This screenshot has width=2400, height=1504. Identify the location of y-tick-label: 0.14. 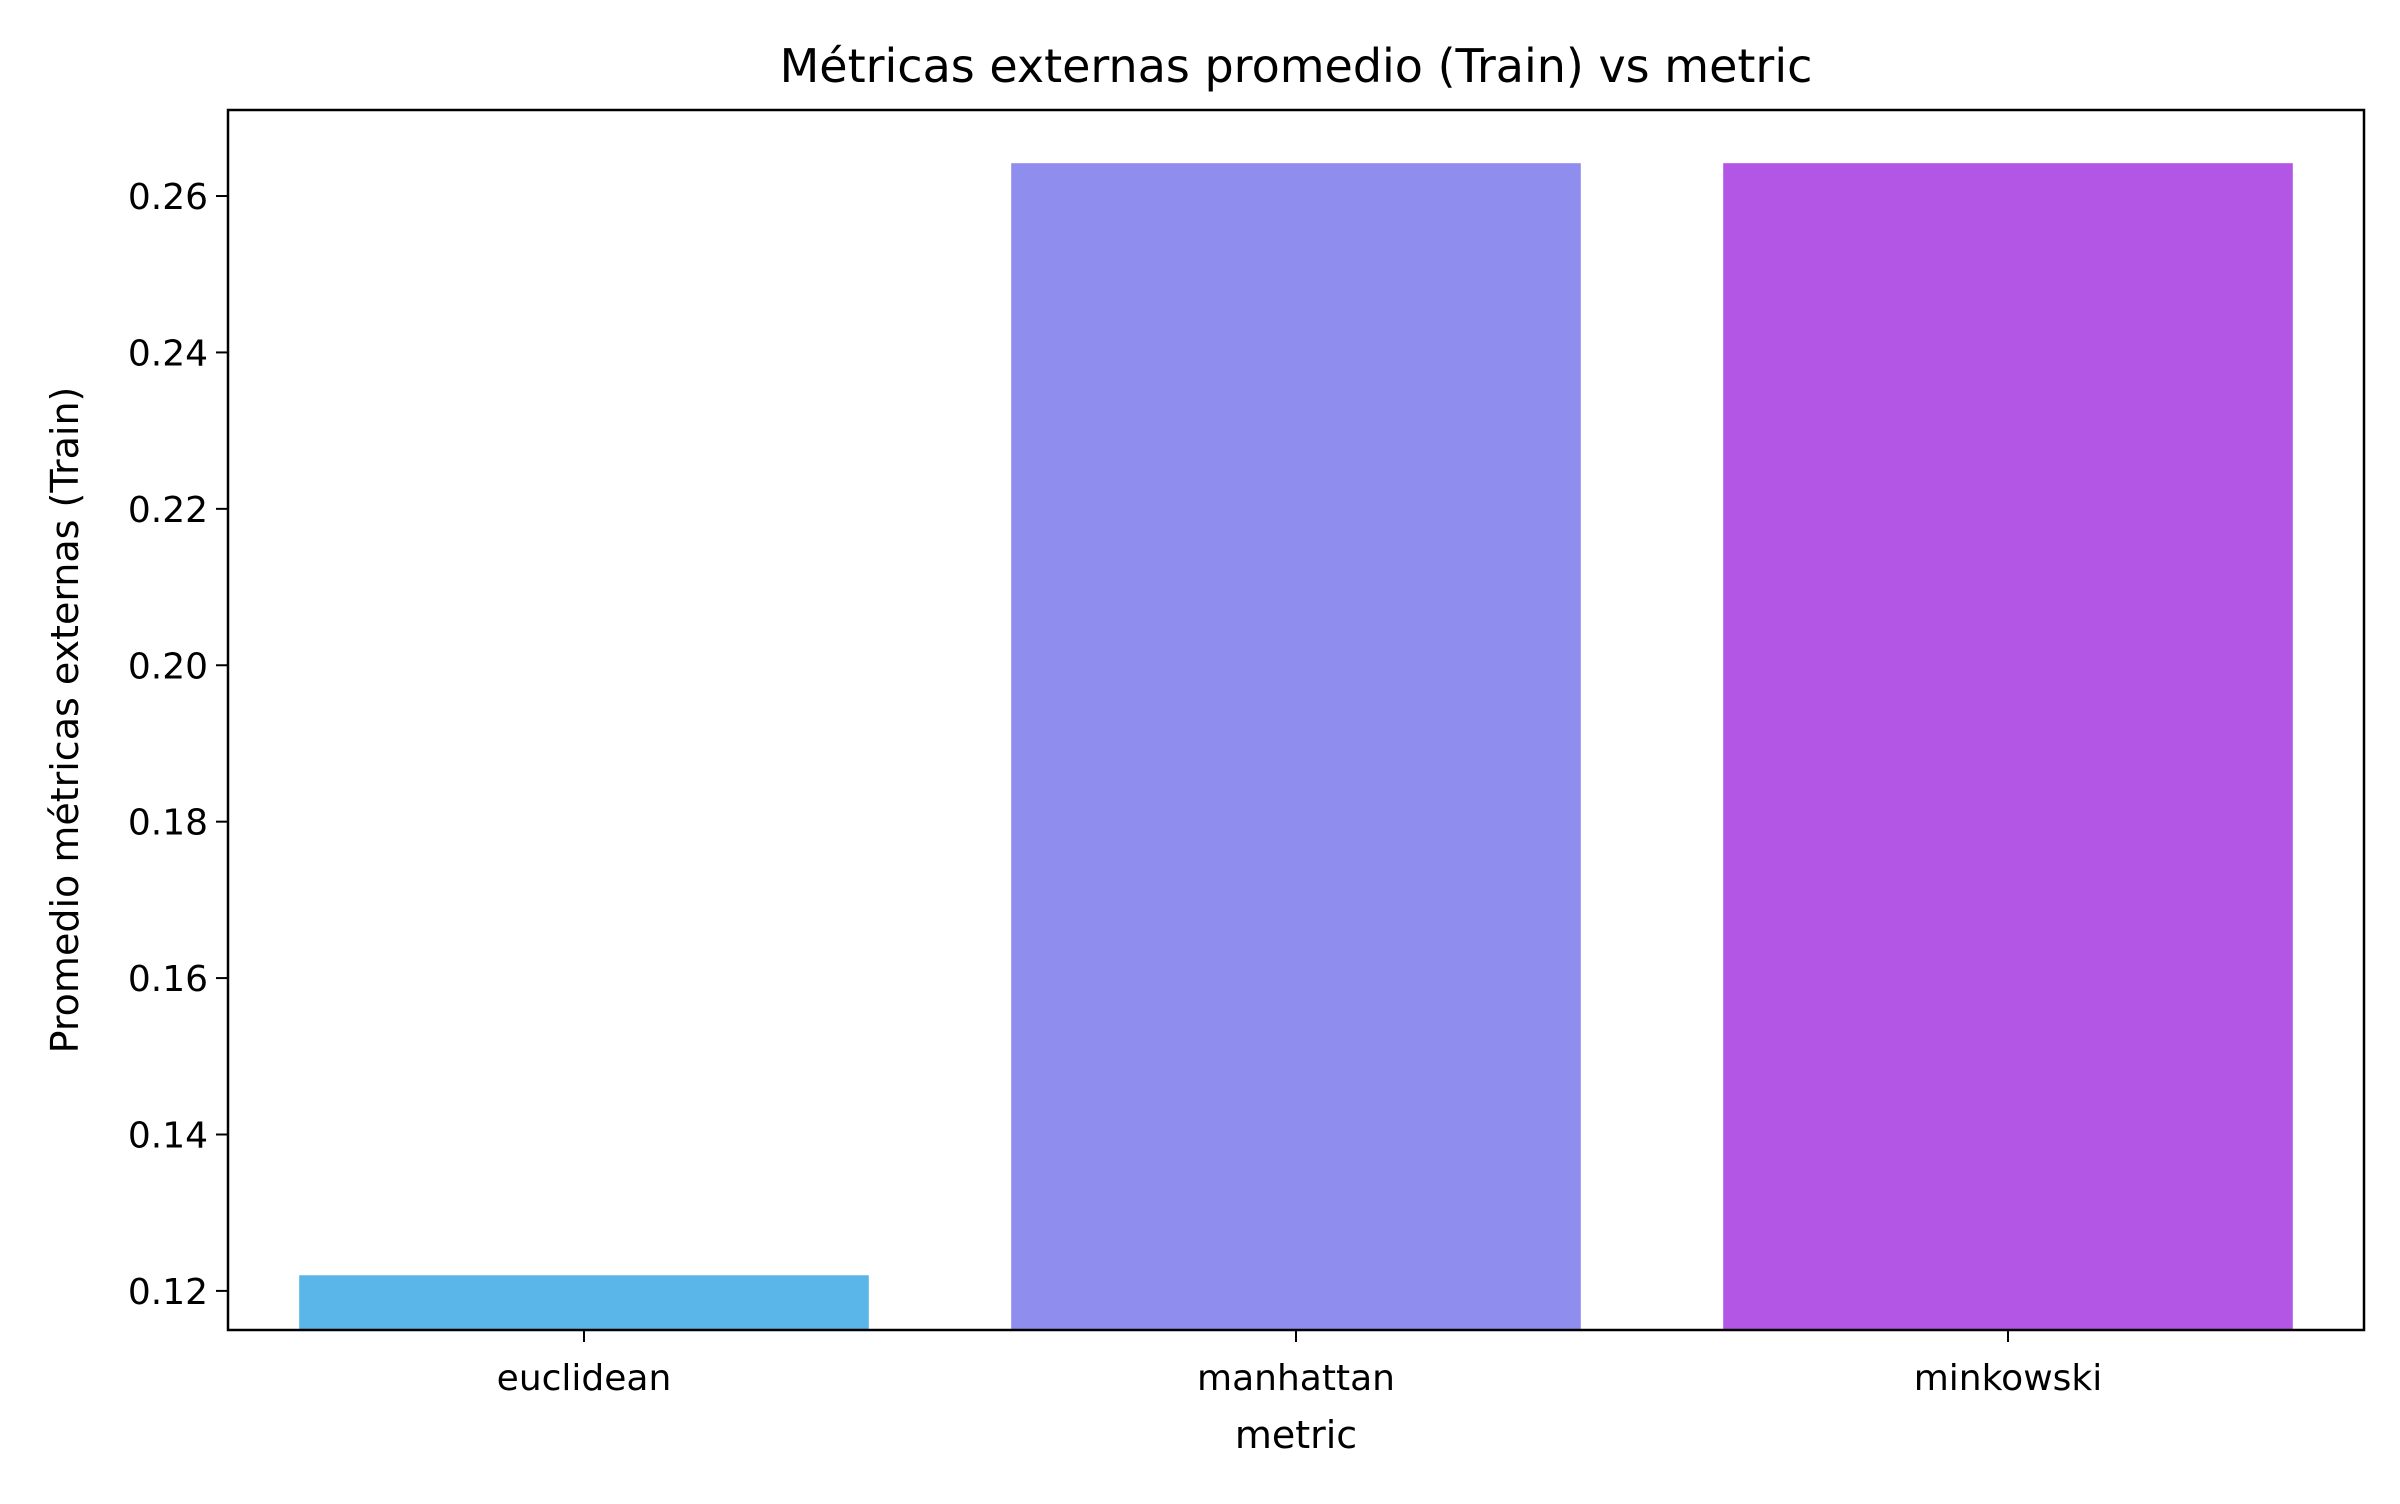
(168, 1135).